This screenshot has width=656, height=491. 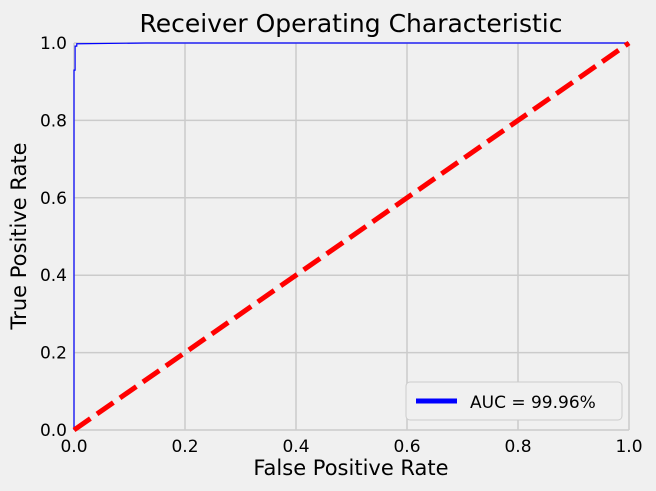 What do you see at coordinates (53, 431) in the screenshot?
I see `y-tick-label-0: 0.0` at bounding box center [53, 431].